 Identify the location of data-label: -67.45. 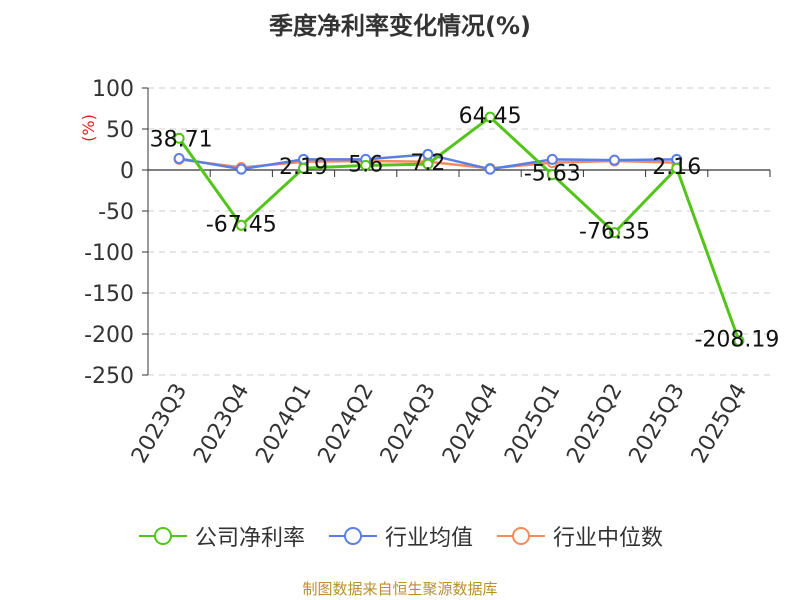
(241, 224).